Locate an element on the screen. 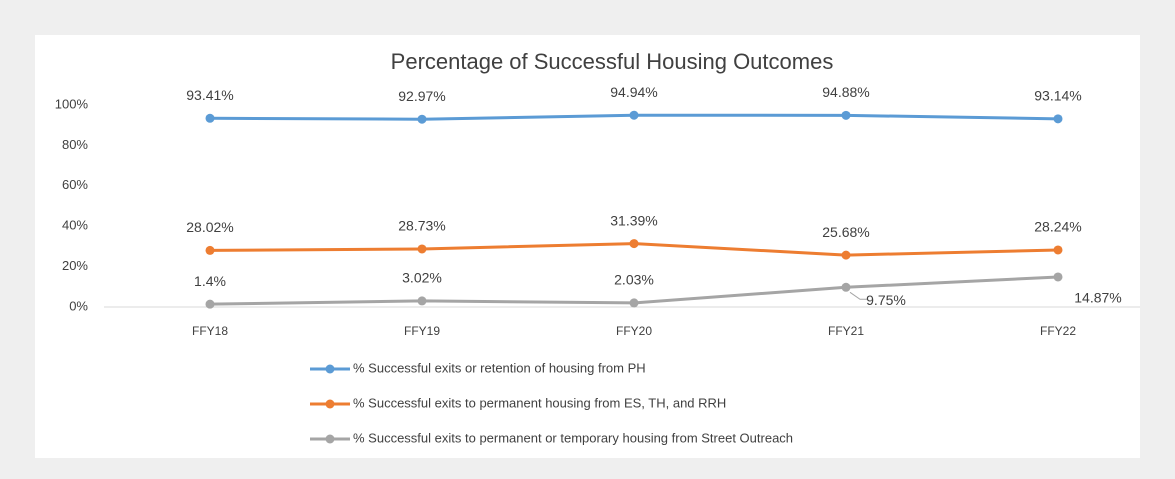  data-label: 9.75% is located at coordinates (886, 300).